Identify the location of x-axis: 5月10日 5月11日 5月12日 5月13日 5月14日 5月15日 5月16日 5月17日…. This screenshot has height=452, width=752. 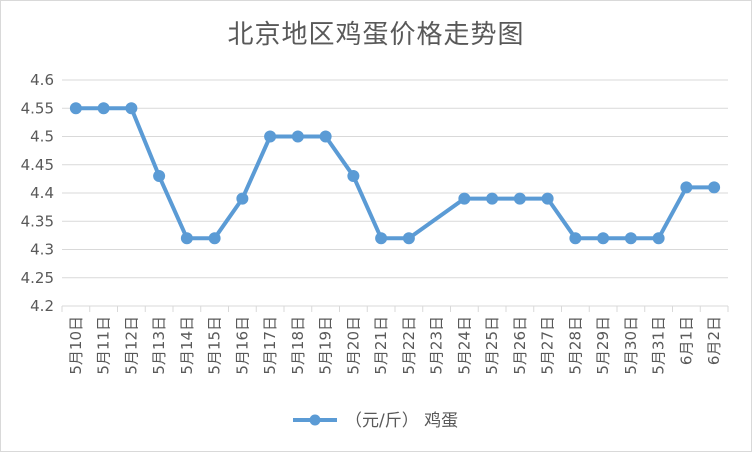
(395, 340).